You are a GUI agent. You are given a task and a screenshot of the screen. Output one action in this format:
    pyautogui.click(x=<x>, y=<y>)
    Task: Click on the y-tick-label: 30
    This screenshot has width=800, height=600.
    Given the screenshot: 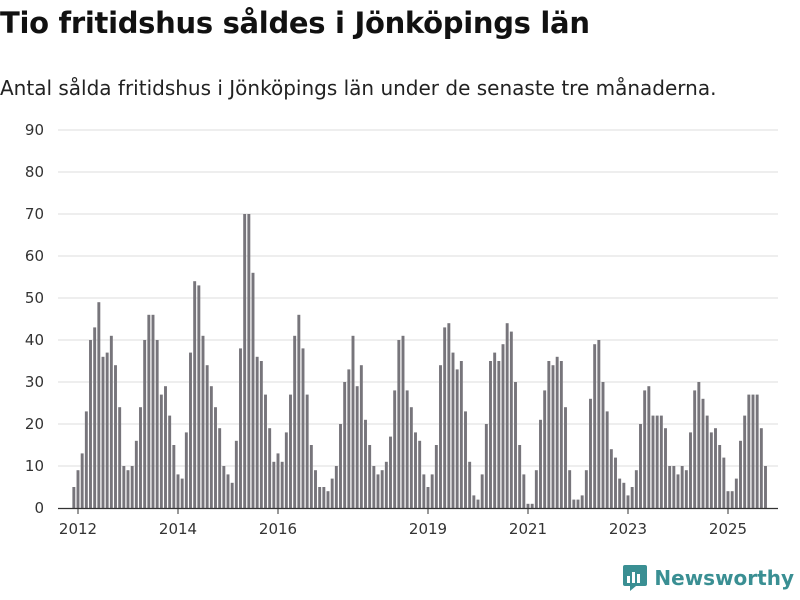 What is the action you would take?
    pyautogui.click(x=34, y=382)
    